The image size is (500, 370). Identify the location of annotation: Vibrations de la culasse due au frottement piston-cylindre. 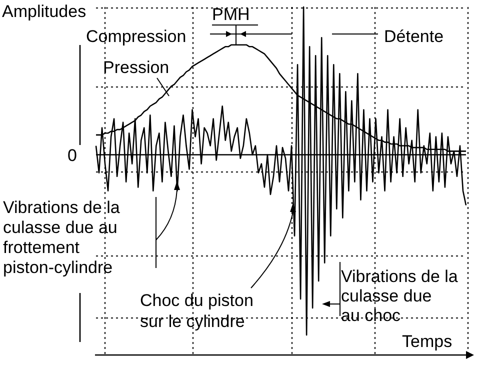
(61, 237).